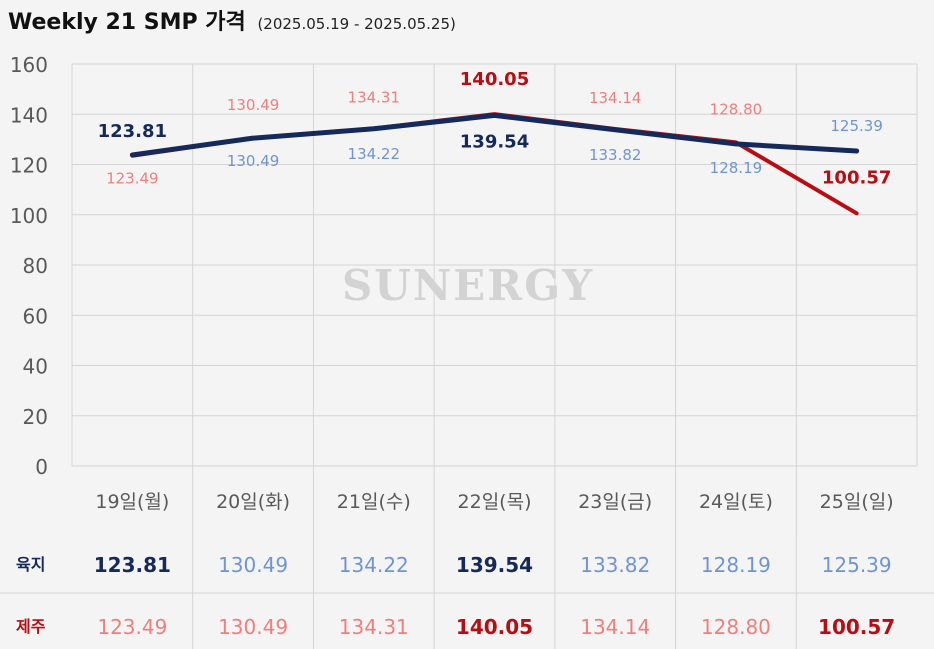 The width and height of the screenshot is (934, 649). Describe the element at coordinates (35, 316) in the screenshot. I see `y-tick-label: 60` at that location.